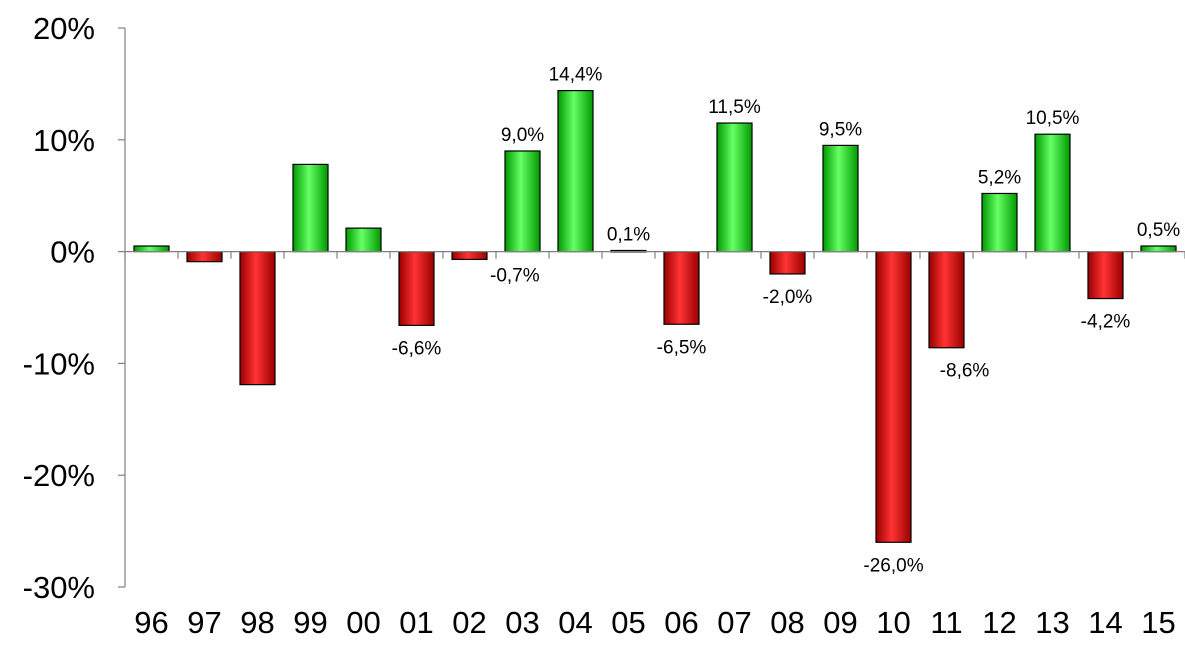 This screenshot has width=1185, height=645. Describe the element at coordinates (946, 622) in the screenshot. I see `x-tick-label: 11` at that location.